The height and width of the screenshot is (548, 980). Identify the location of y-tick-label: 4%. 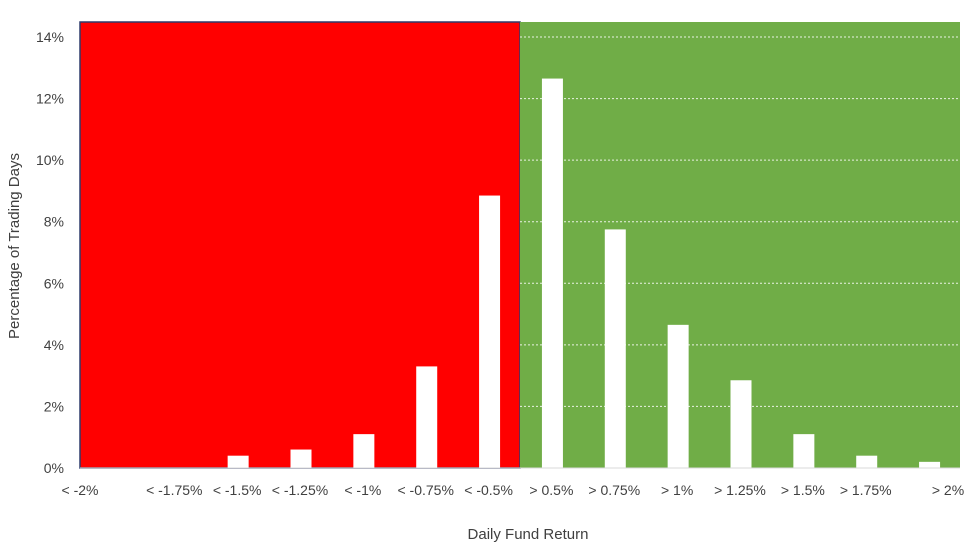
(54, 345).